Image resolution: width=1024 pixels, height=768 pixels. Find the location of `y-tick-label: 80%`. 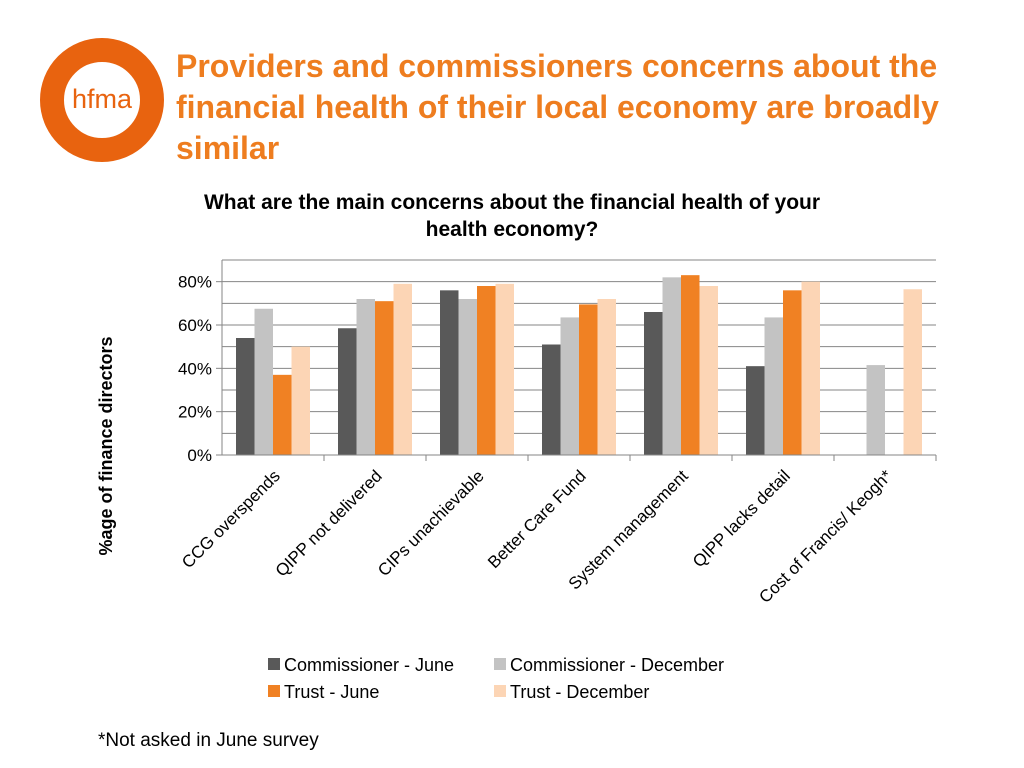

y-tick-label: 80% is located at coordinates (195, 282).